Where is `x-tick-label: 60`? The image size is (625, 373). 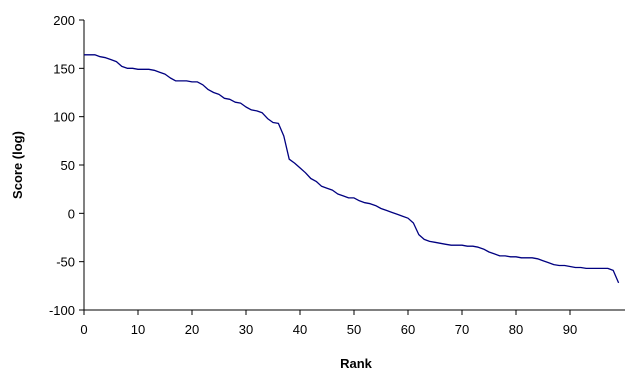
x-tick-label: 60 is located at coordinates (408, 329).